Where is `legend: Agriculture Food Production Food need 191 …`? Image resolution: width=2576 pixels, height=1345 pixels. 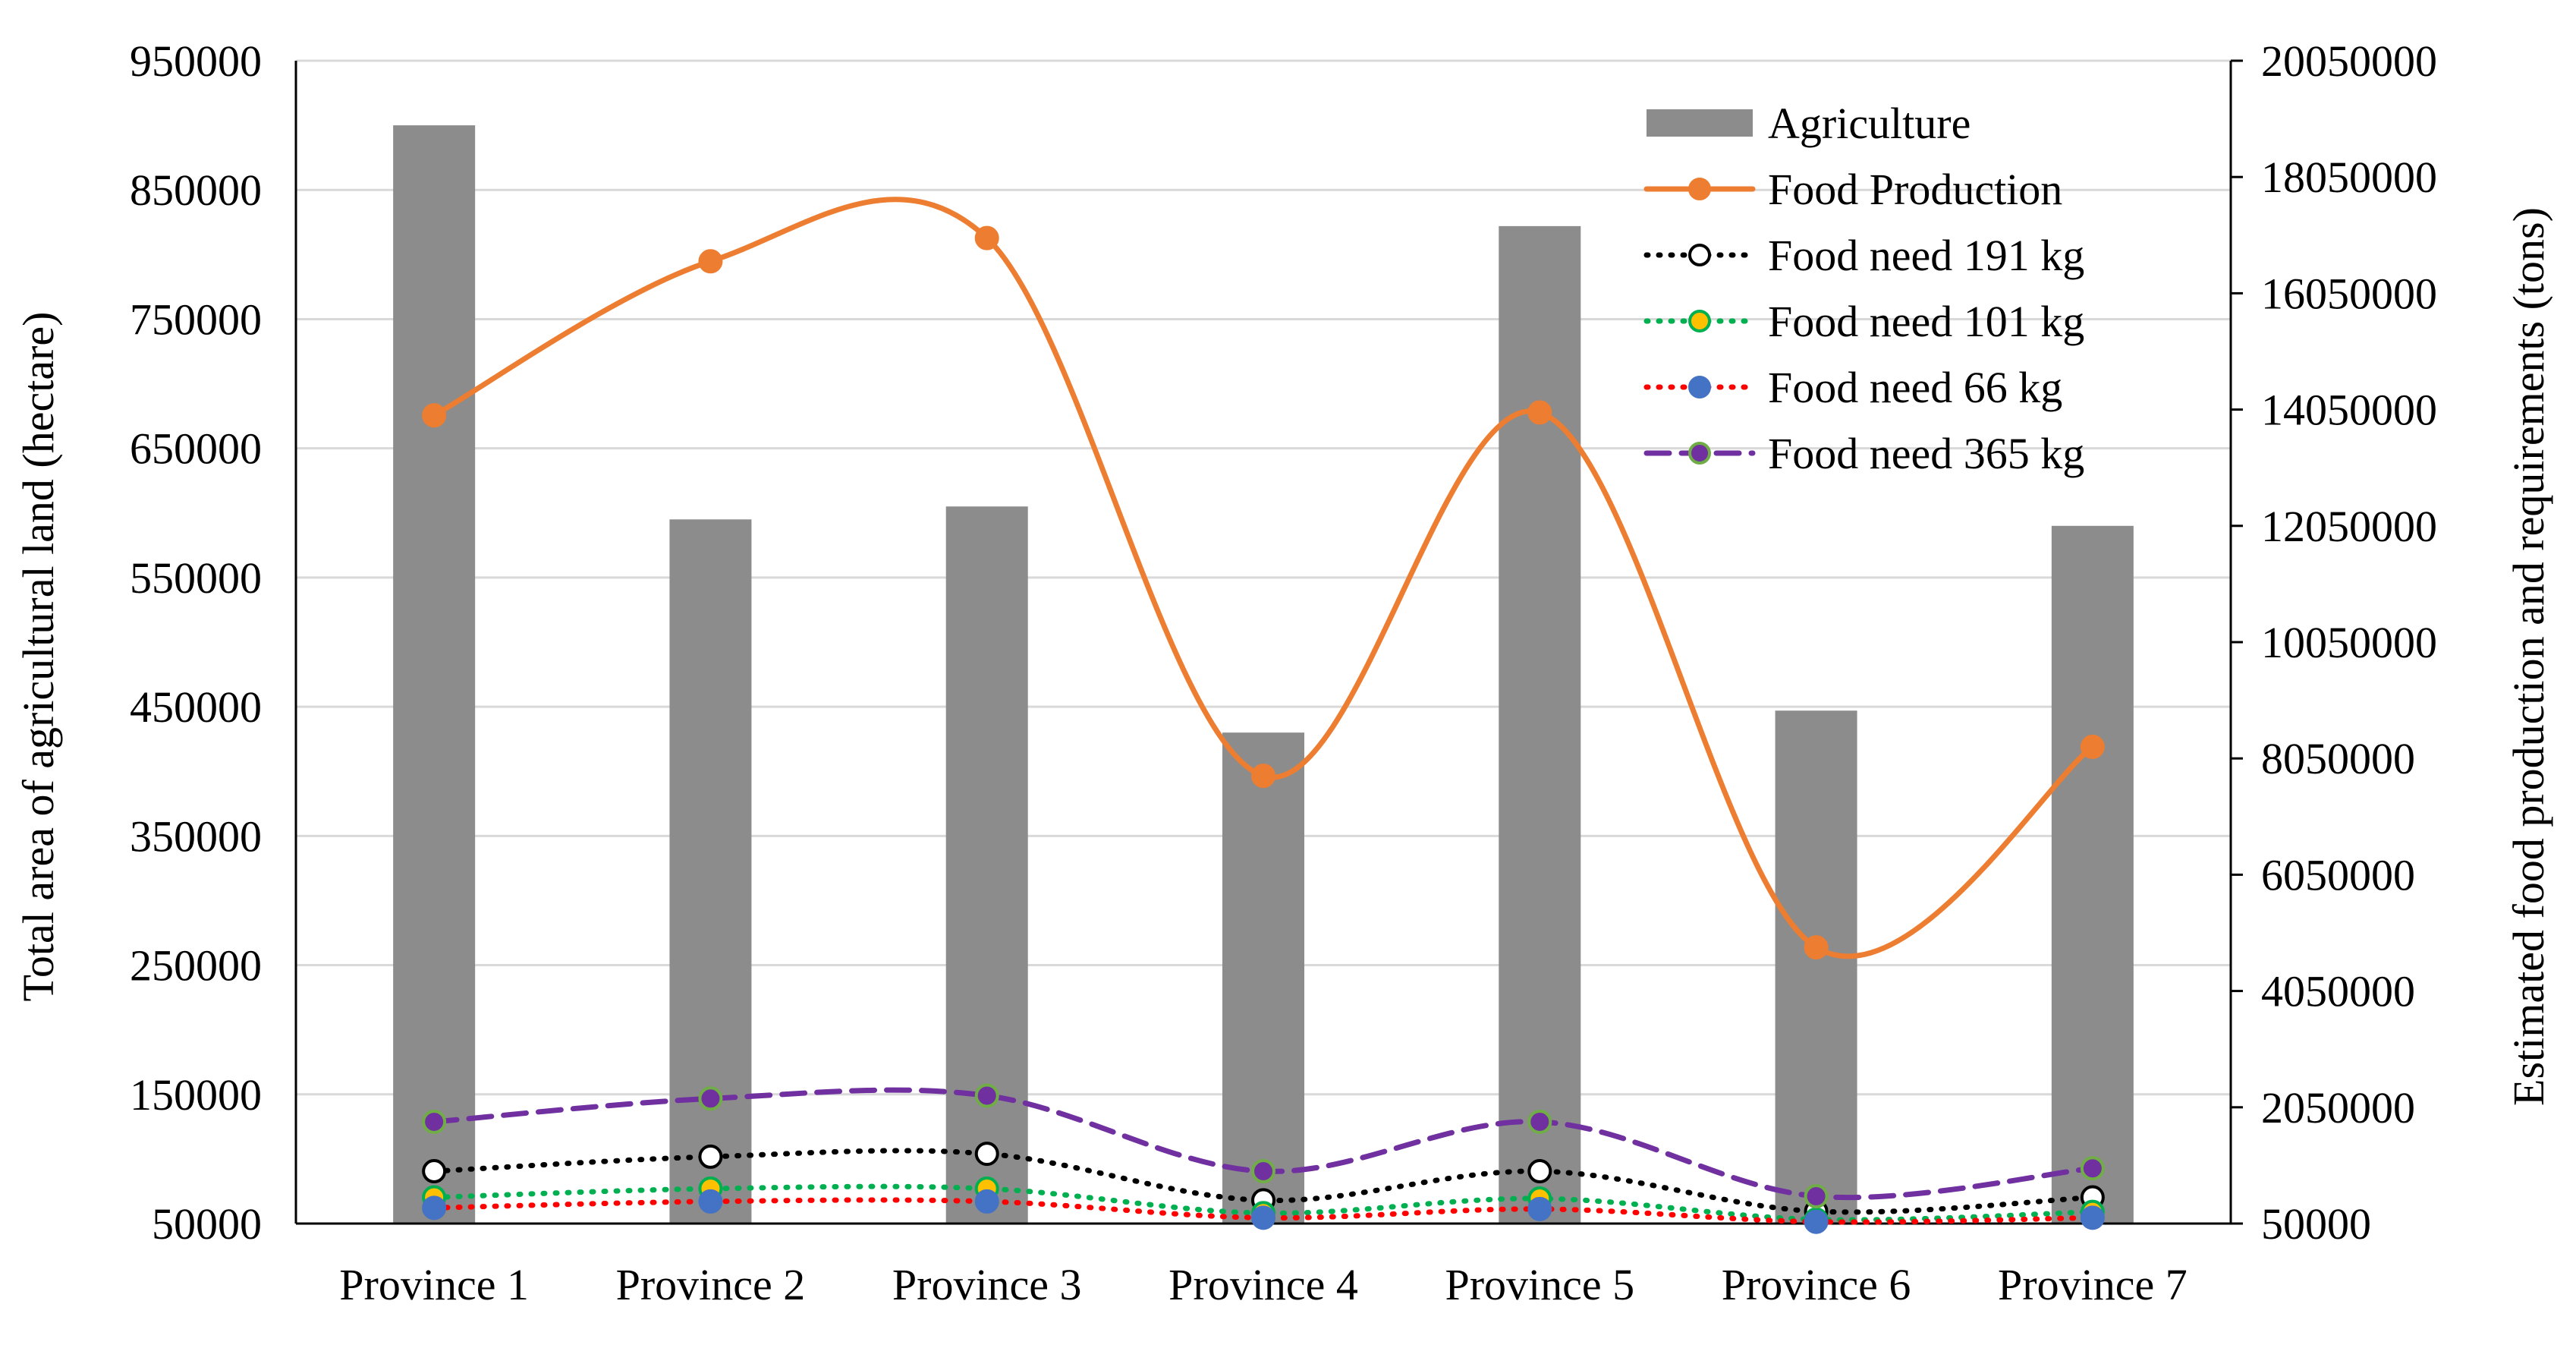
legend: Agriculture Food Production Food need 191 … is located at coordinates (1863, 288).